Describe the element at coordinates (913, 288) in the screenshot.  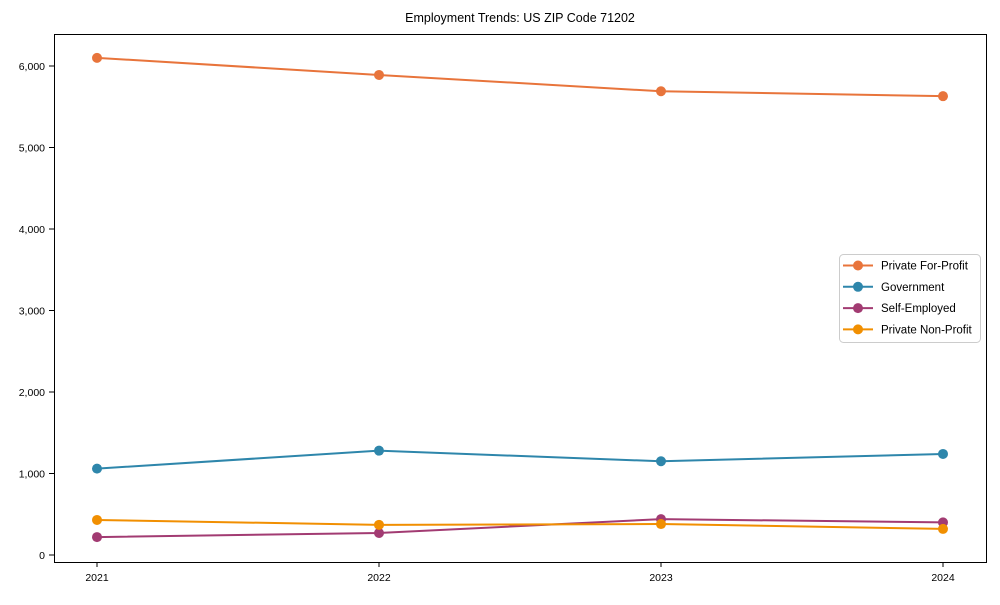
I see `legend-label: Government` at that location.